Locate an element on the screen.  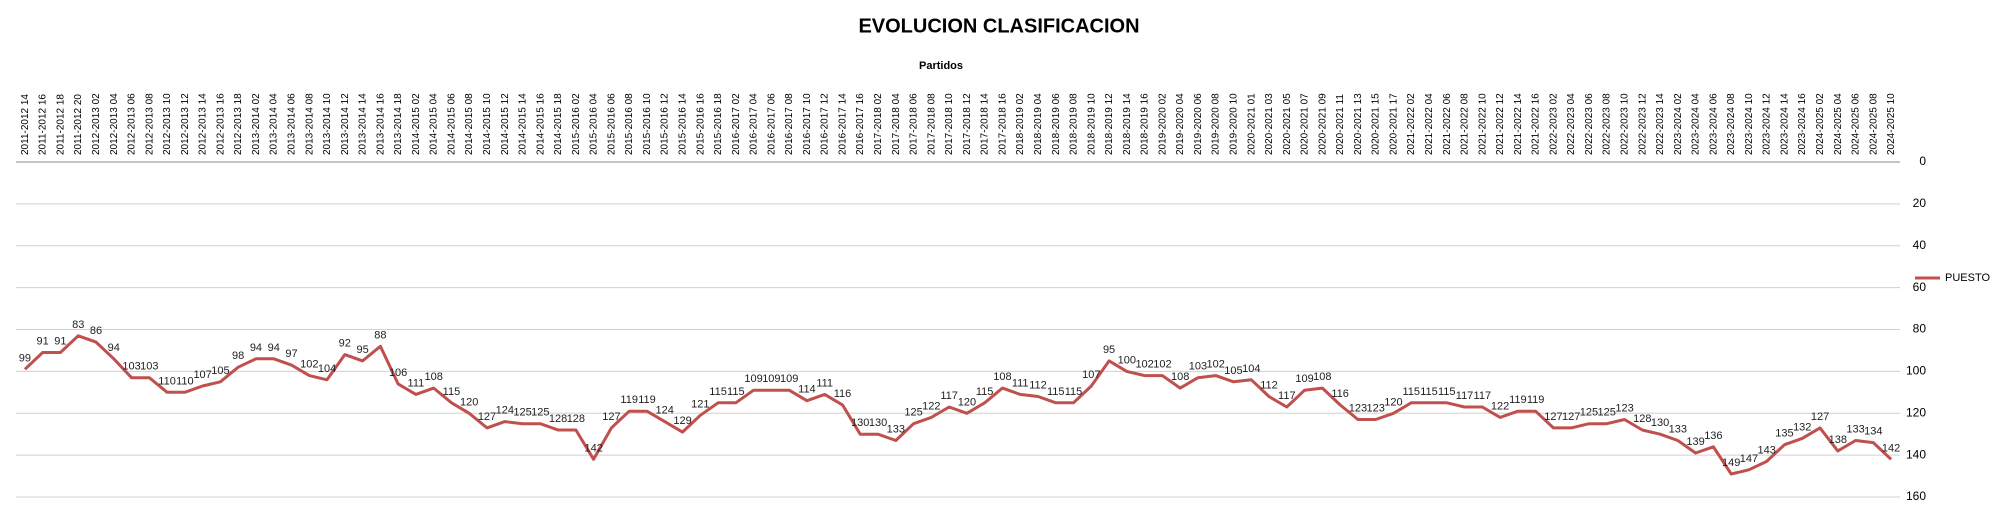
data-label: 108 is located at coordinates (1180, 377).